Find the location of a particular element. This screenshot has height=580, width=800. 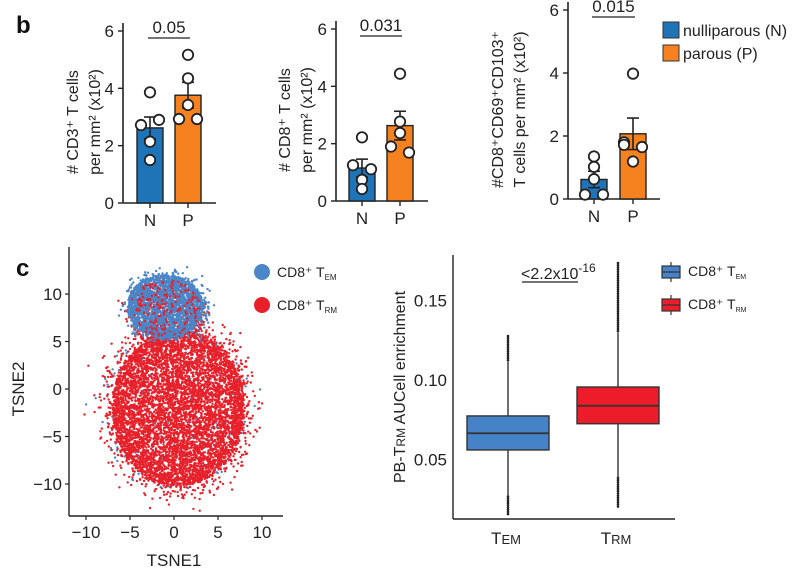

y-tick-label: 4 is located at coordinates (322, 86).